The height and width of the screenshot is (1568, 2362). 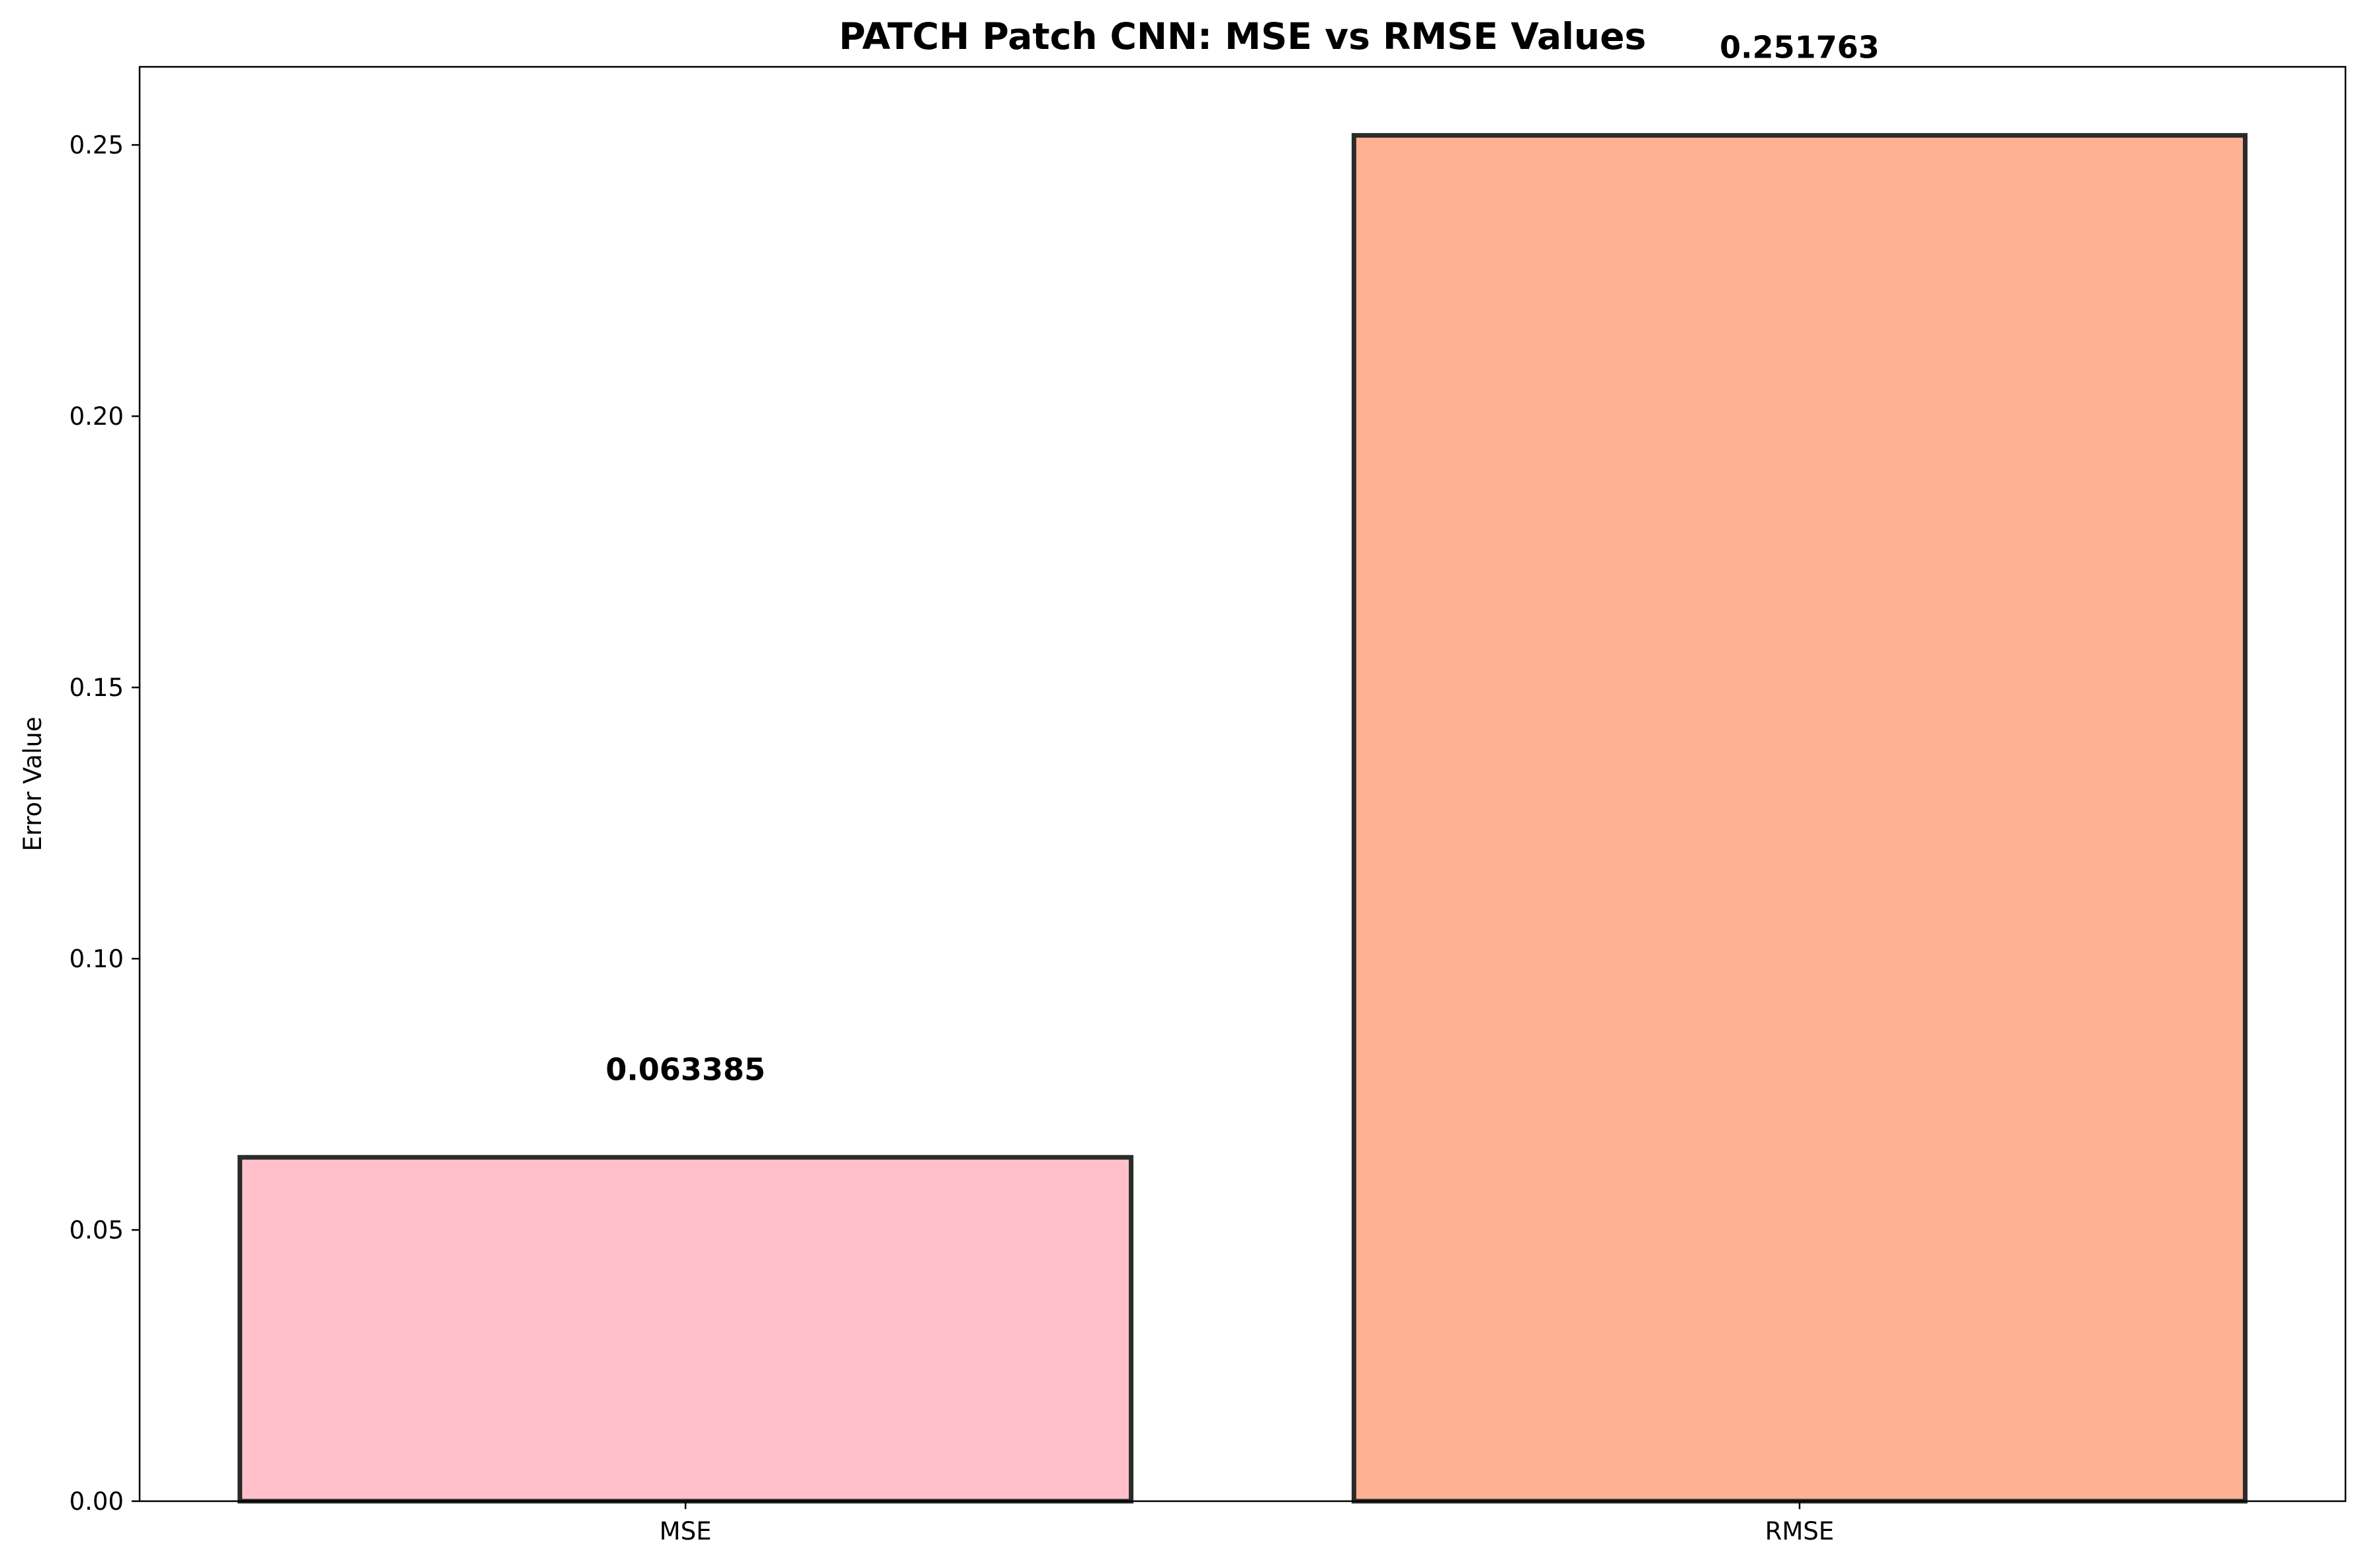 What do you see at coordinates (96, 688) in the screenshot?
I see `y-tick-label: 0.15` at bounding box center [96, 688].